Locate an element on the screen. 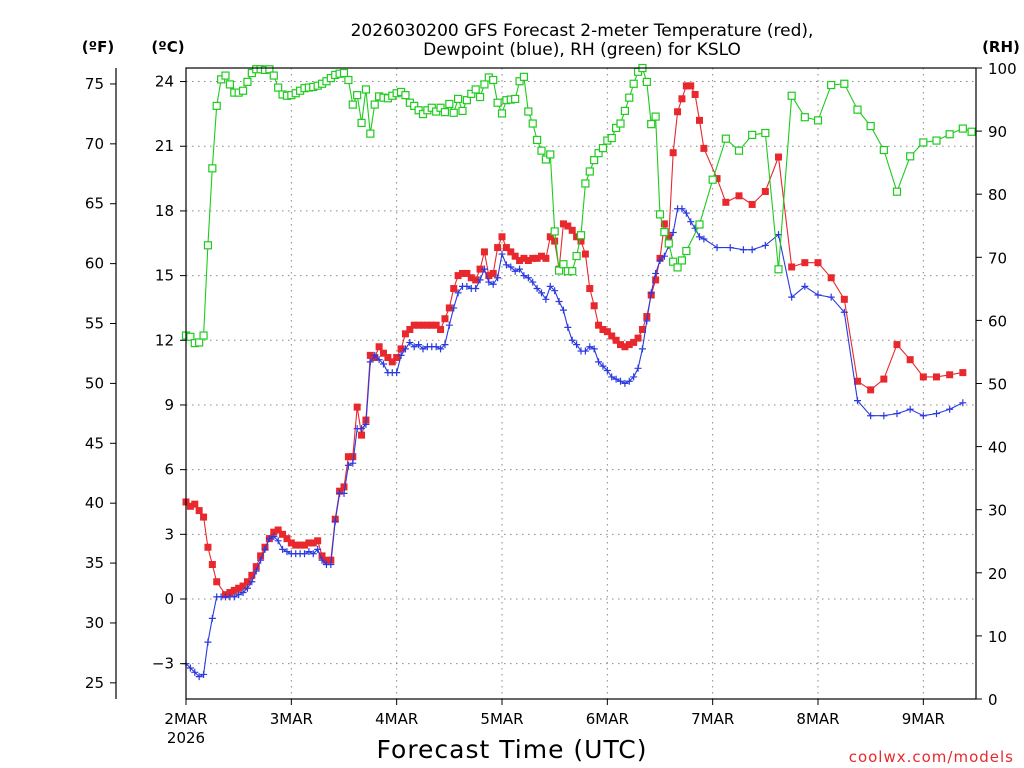  fahrenheit-tick-label: 70 is located at coordinates (94, 144).